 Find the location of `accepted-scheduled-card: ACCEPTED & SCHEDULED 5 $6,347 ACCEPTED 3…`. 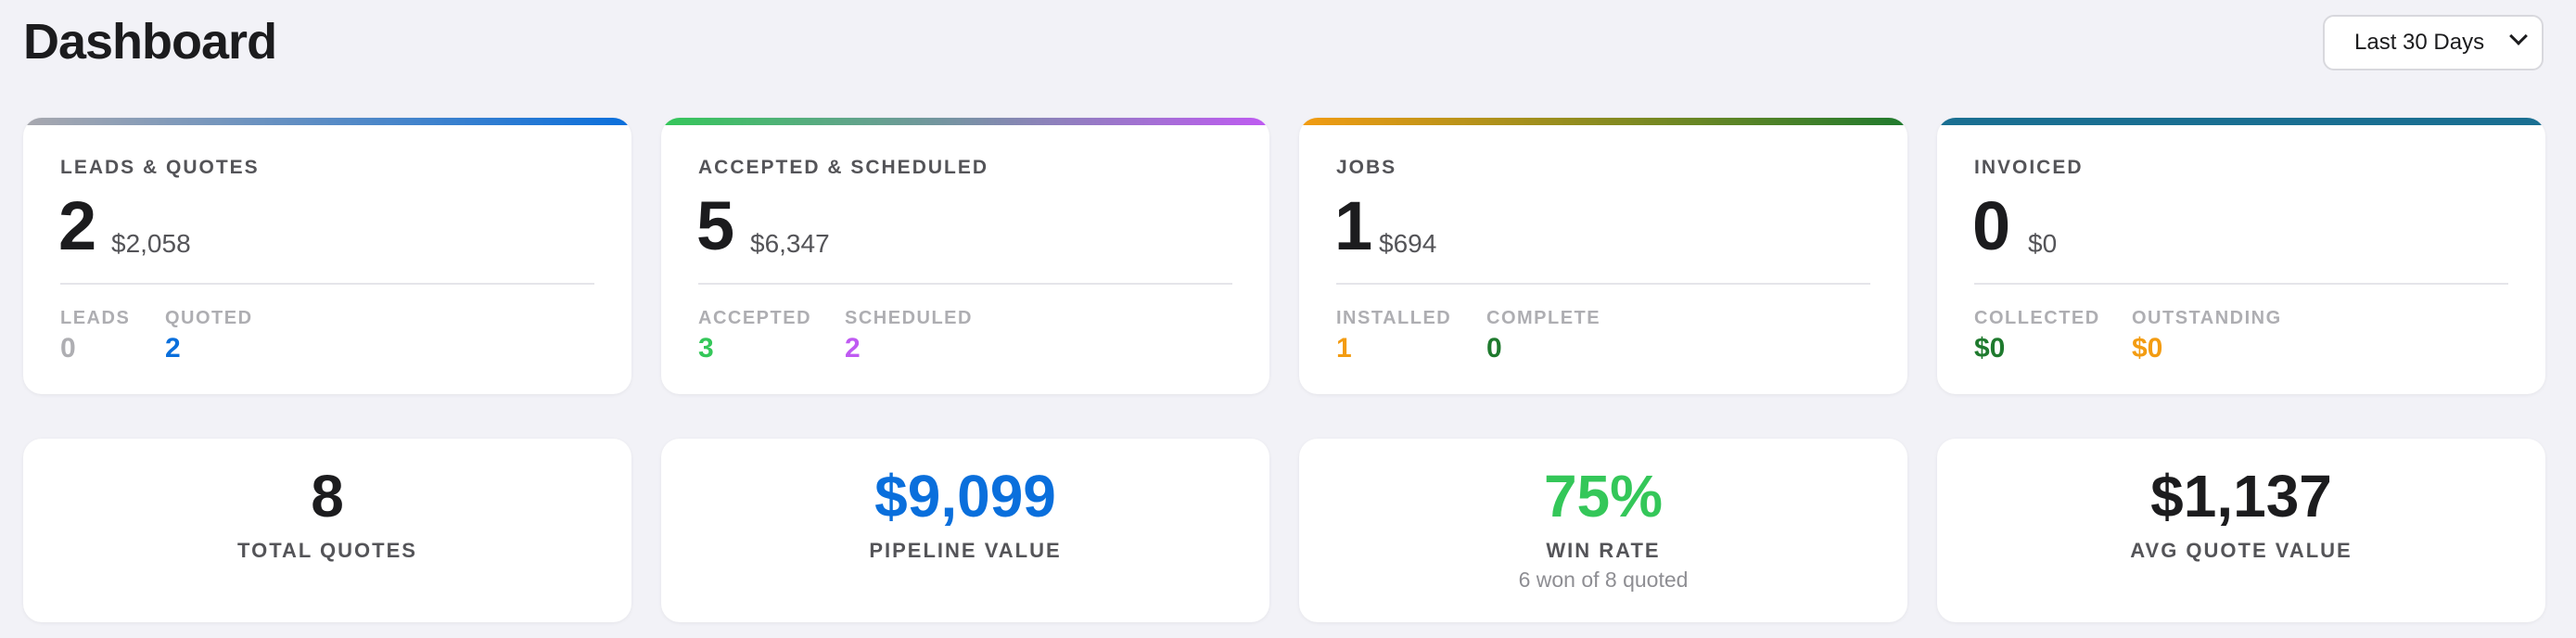

accepted-scheduled-card: ACCEPTED & SCHEDULED 5 $6,347 ACCEPTED 3… is located at coordinates (965, 256).